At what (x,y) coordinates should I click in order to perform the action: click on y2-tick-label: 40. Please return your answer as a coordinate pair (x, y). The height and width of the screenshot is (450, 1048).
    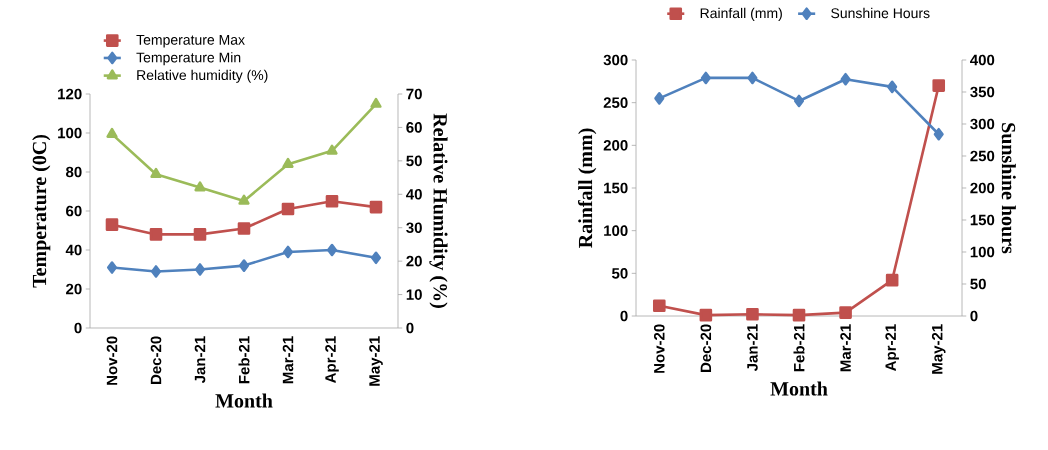
    Looking at the image, I should click on (414, 194).